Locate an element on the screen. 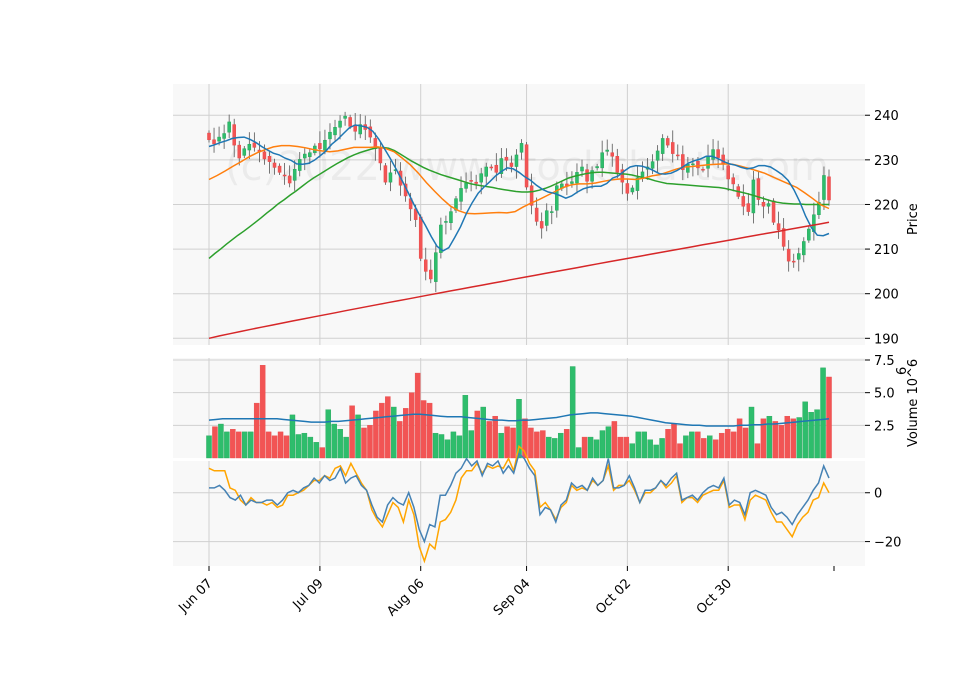 The width and height of the screenshot is (960, 690). ma200-line is located at coordinates (519, 280).